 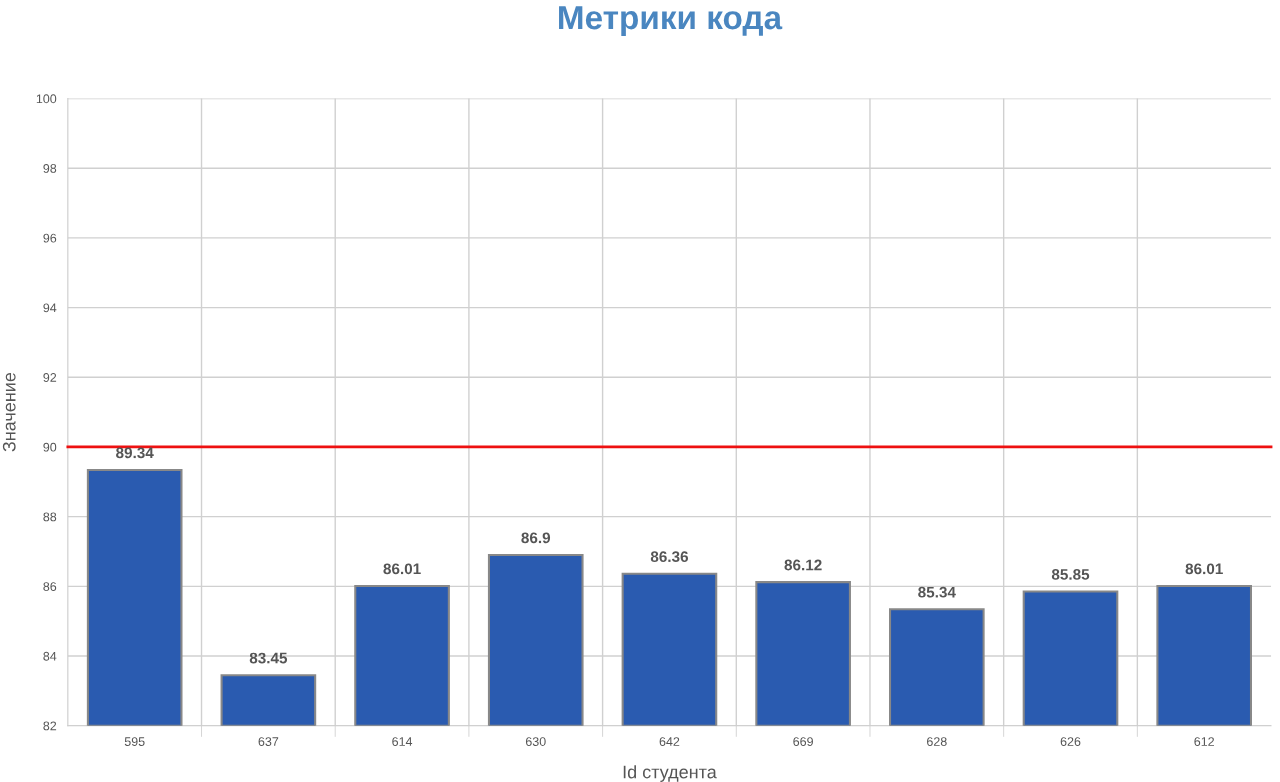 I want to click on y-tick-label: 84, so click(x=50, y=656).